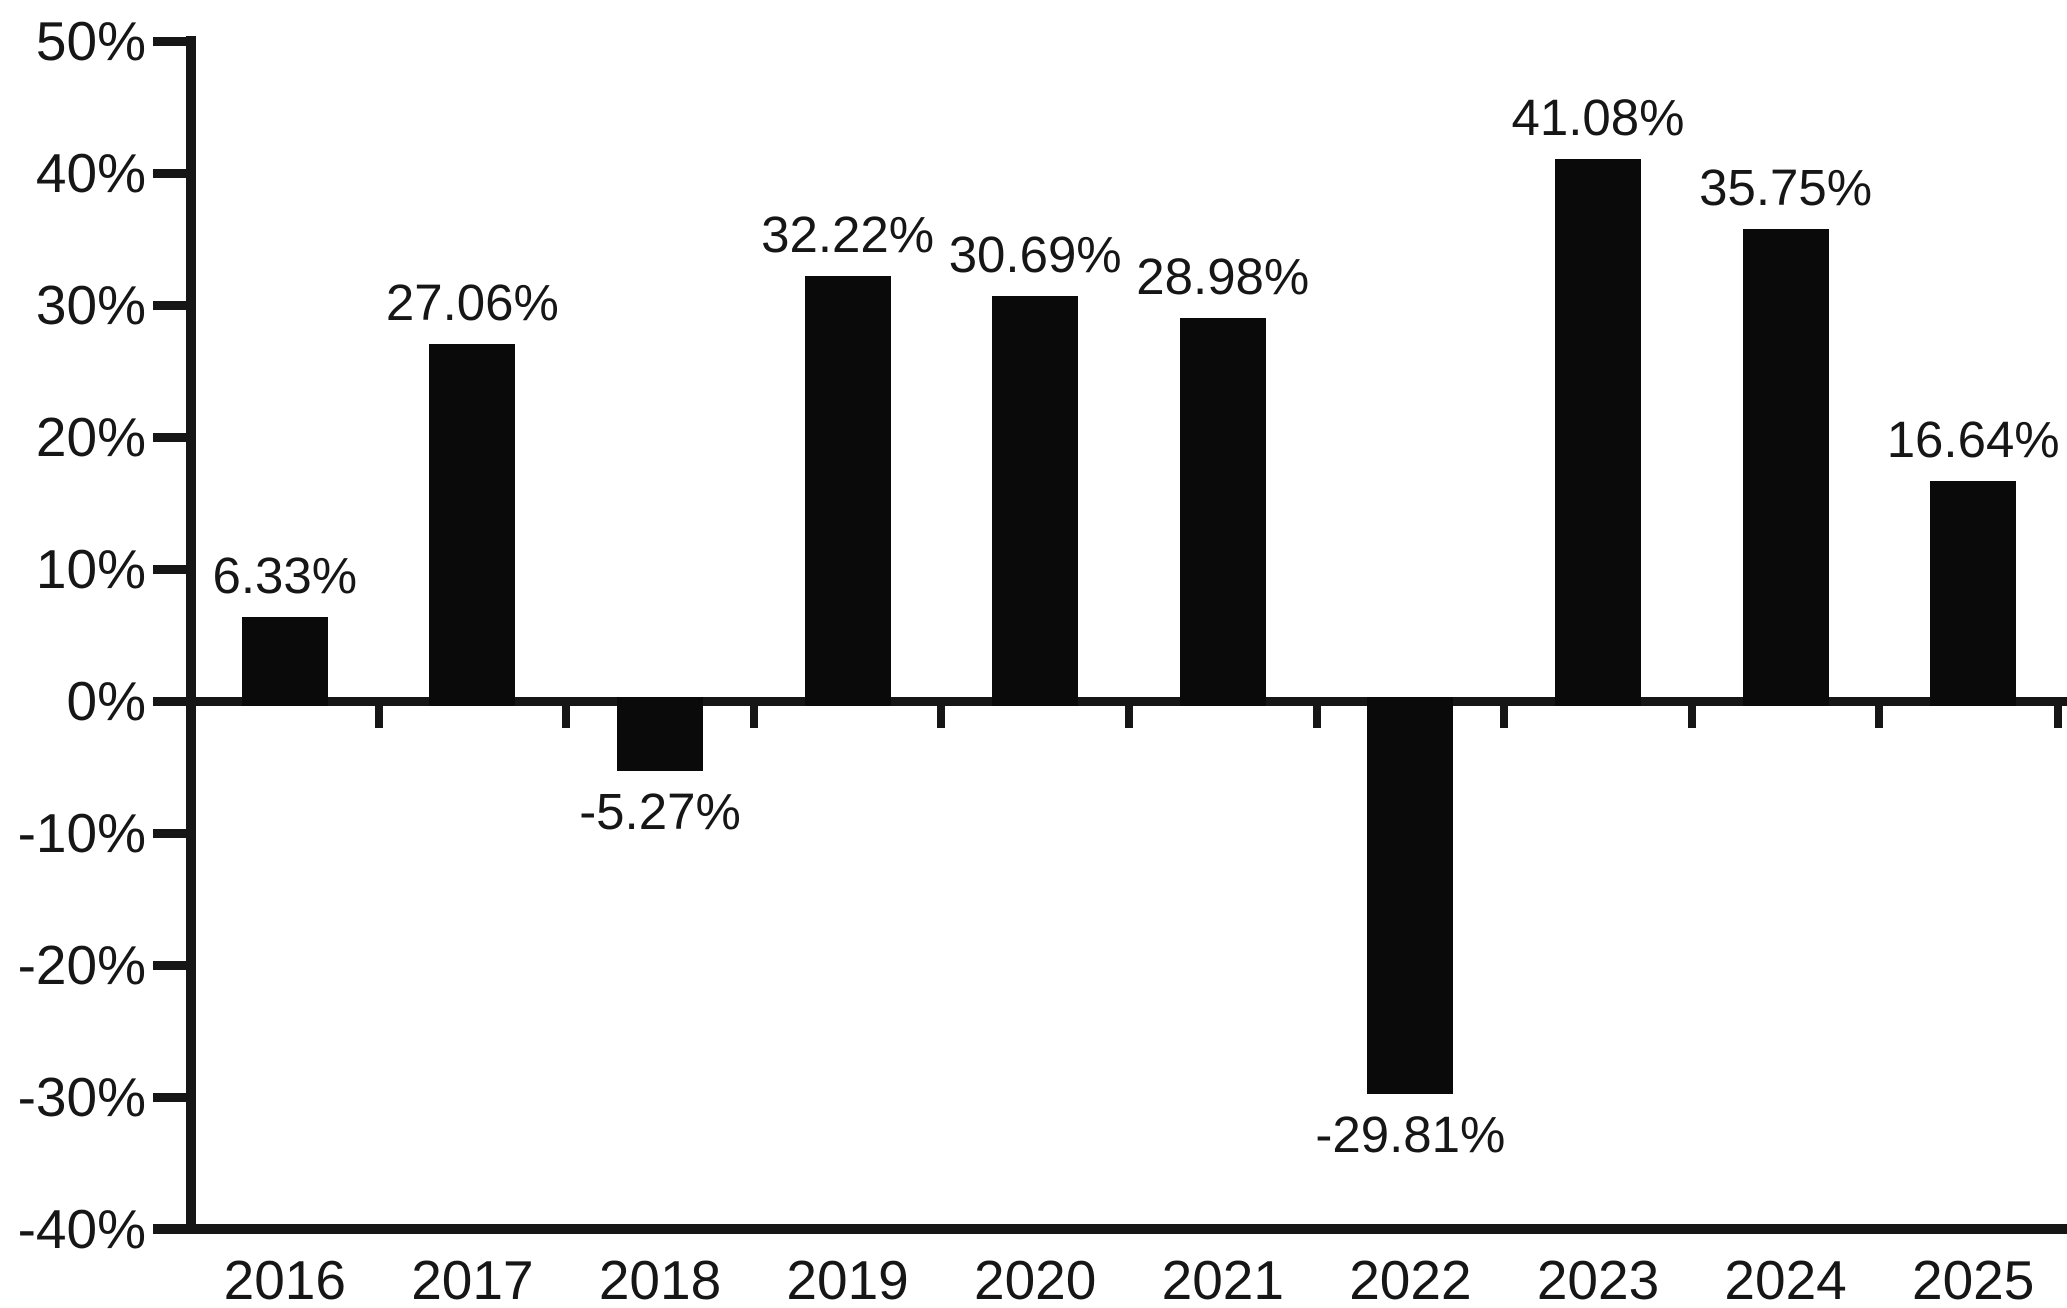 The width and height of the screenshot is (2067, 1308). Describe the element at coordinates (1598, 117) in the screenshot. I see `bar-value-label: 41.08%` at that location.